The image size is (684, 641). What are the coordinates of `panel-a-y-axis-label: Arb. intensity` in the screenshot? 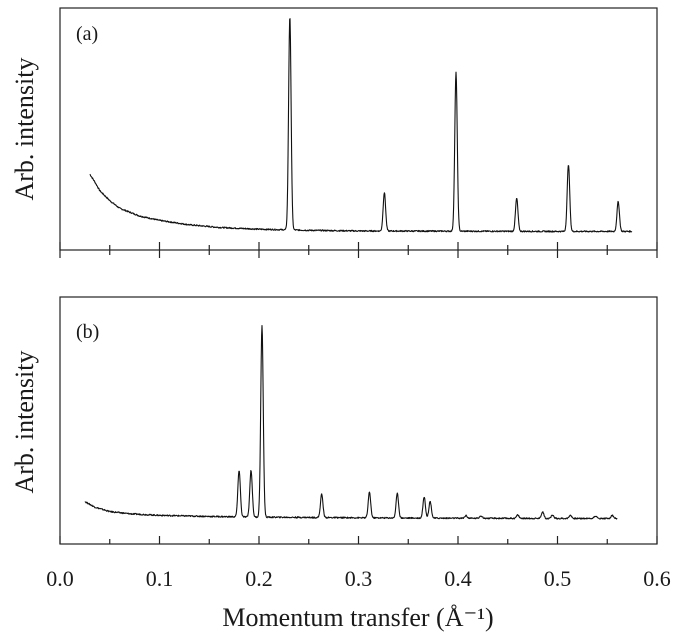 It's located at (24, 129).